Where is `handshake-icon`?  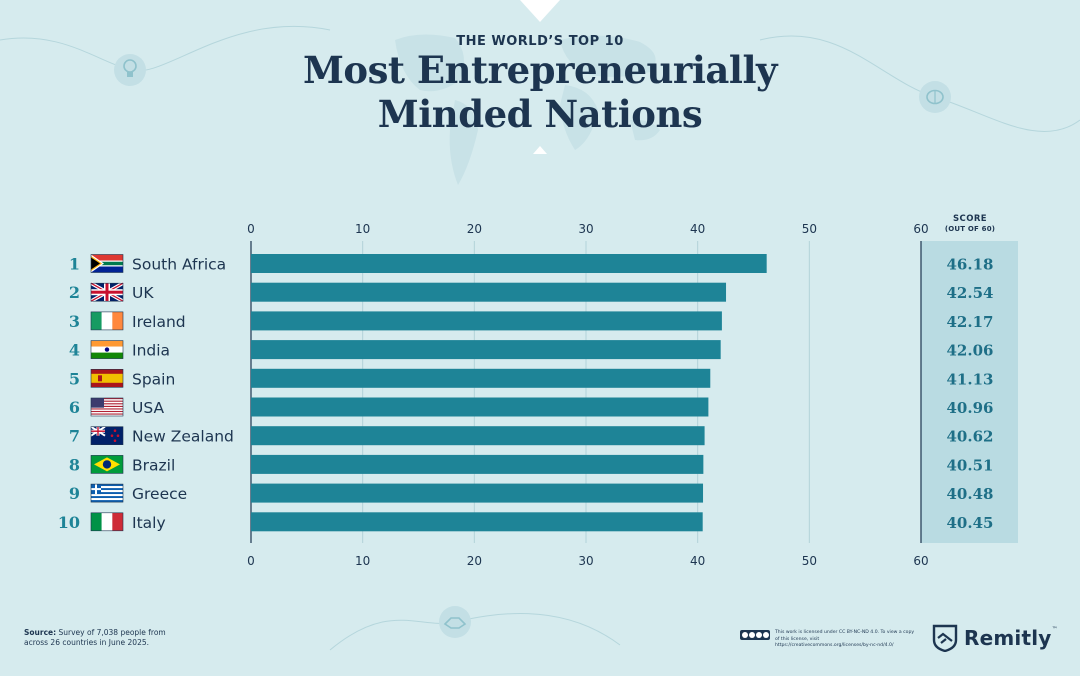
handshake-icon is located at coordinates (455, 622).